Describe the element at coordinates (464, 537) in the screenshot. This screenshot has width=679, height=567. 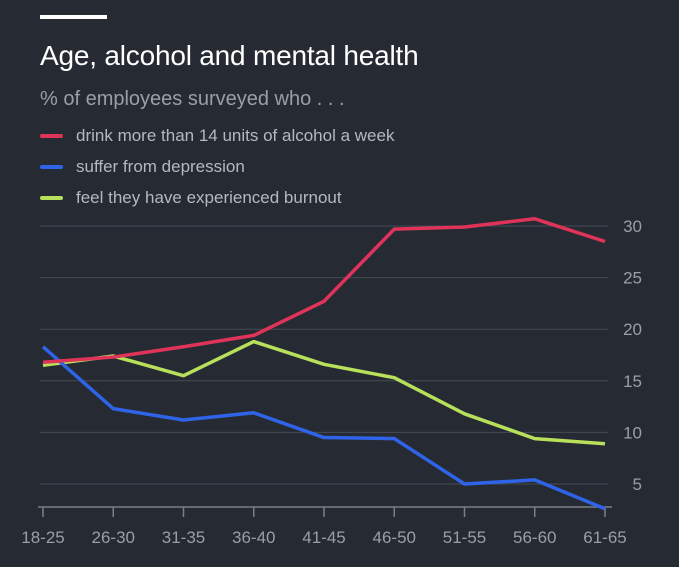
I see `x-tick-label-51-55: 51-55` at that location.